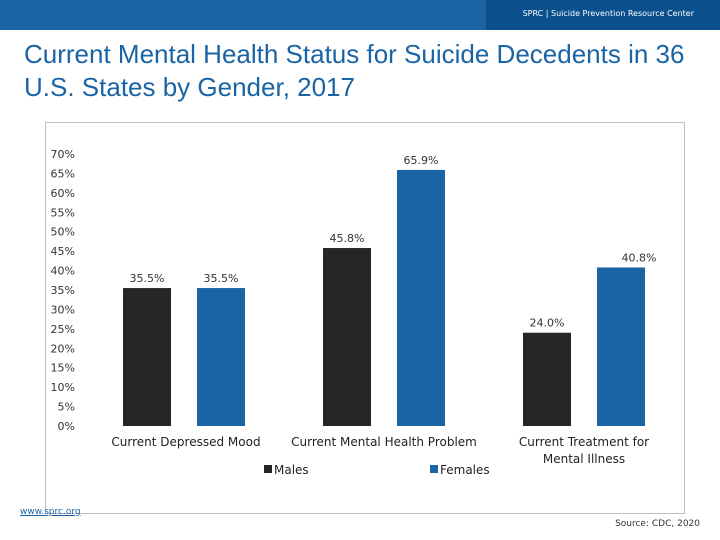 Image resolution: width=720 pixels, height=540 pixels. What do you see at coordinates (63, 348) in the screenshot?
I see `y-tick-label: 20%` at bounding box center [63, 348].